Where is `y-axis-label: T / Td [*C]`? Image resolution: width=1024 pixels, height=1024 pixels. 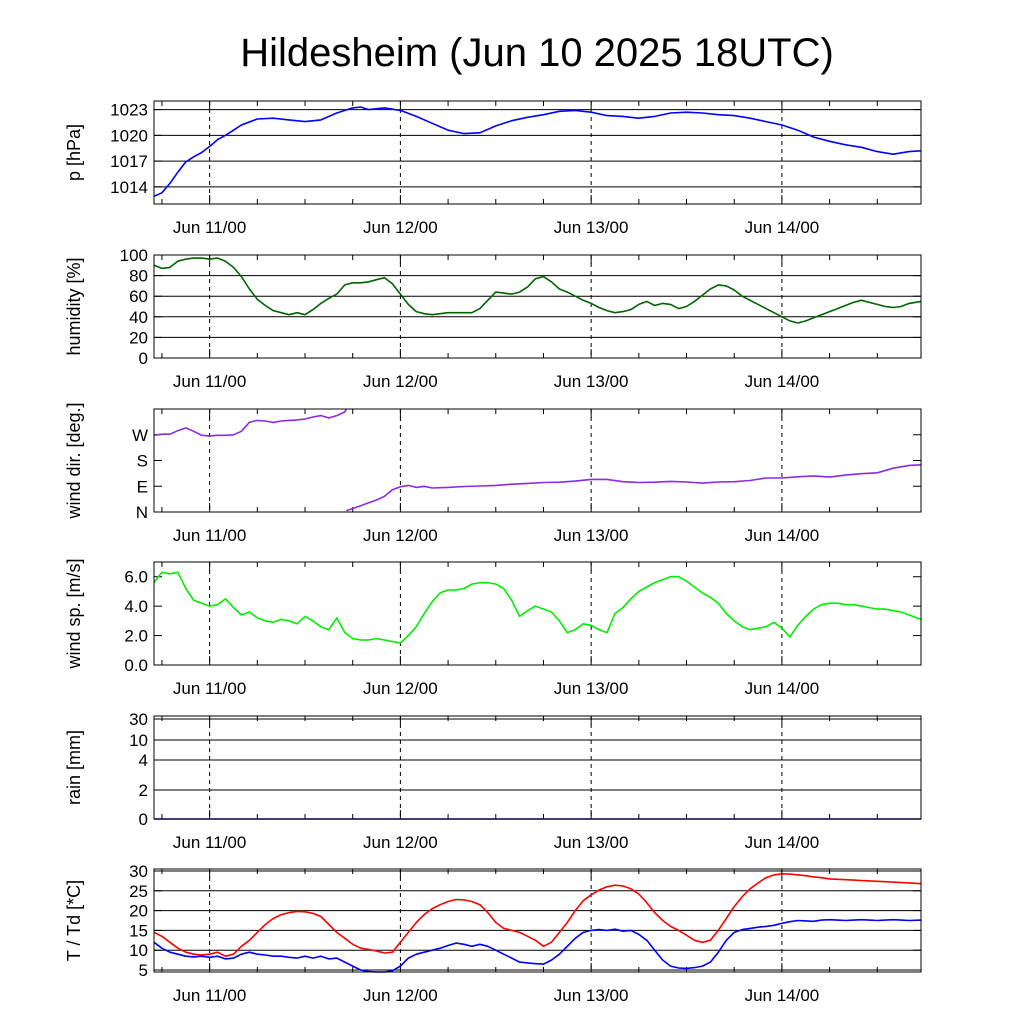
y-axis-label: T / Td [*C] is located at coordinates (74, 920).